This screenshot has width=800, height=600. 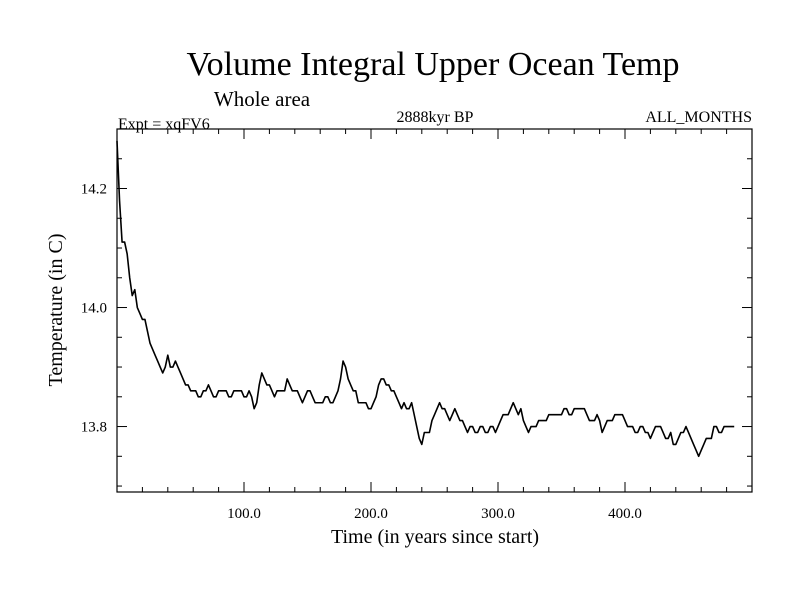 I want to click on experiment-label: Expt = xqFV6, so click(x=164, y=124).